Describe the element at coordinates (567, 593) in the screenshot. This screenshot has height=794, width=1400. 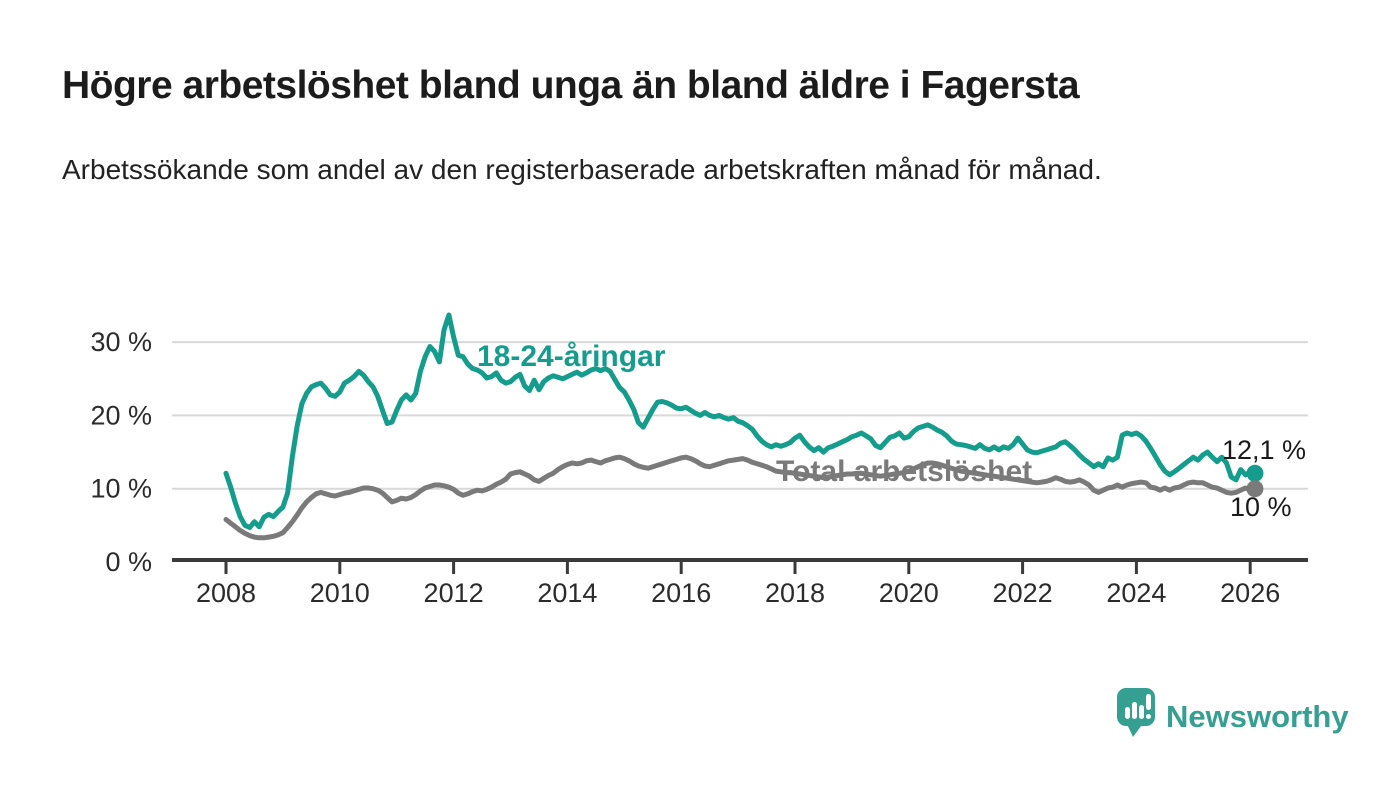
I see `x-tick-label: 2014` at that location.